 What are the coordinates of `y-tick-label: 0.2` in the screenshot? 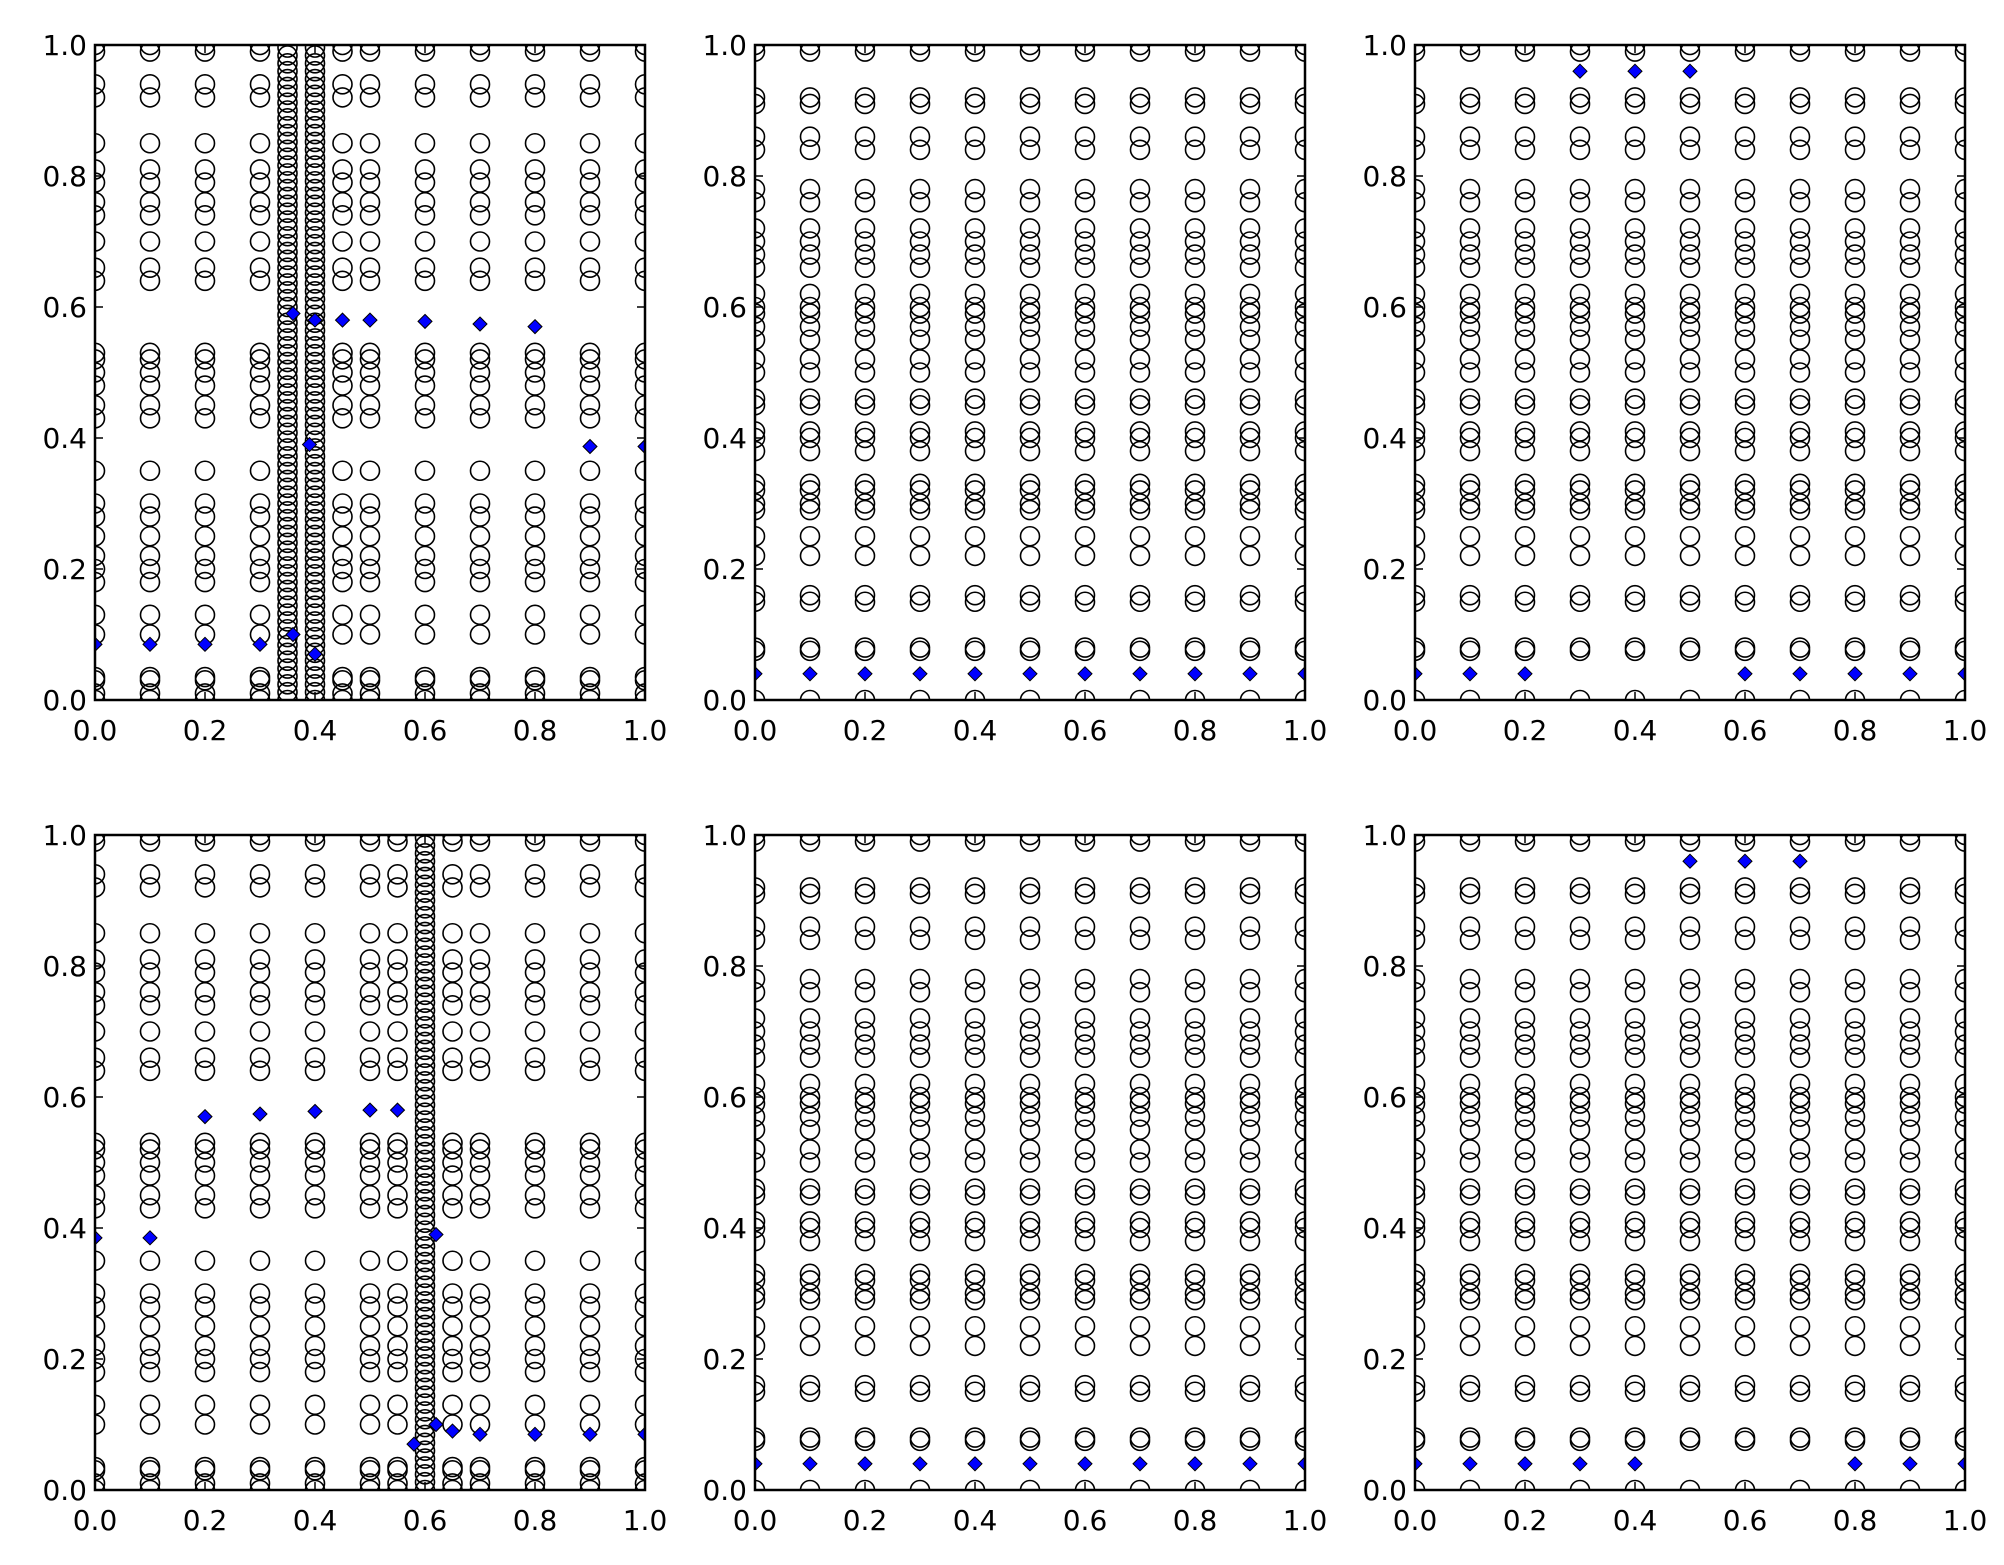 It's located at (64, 1359).